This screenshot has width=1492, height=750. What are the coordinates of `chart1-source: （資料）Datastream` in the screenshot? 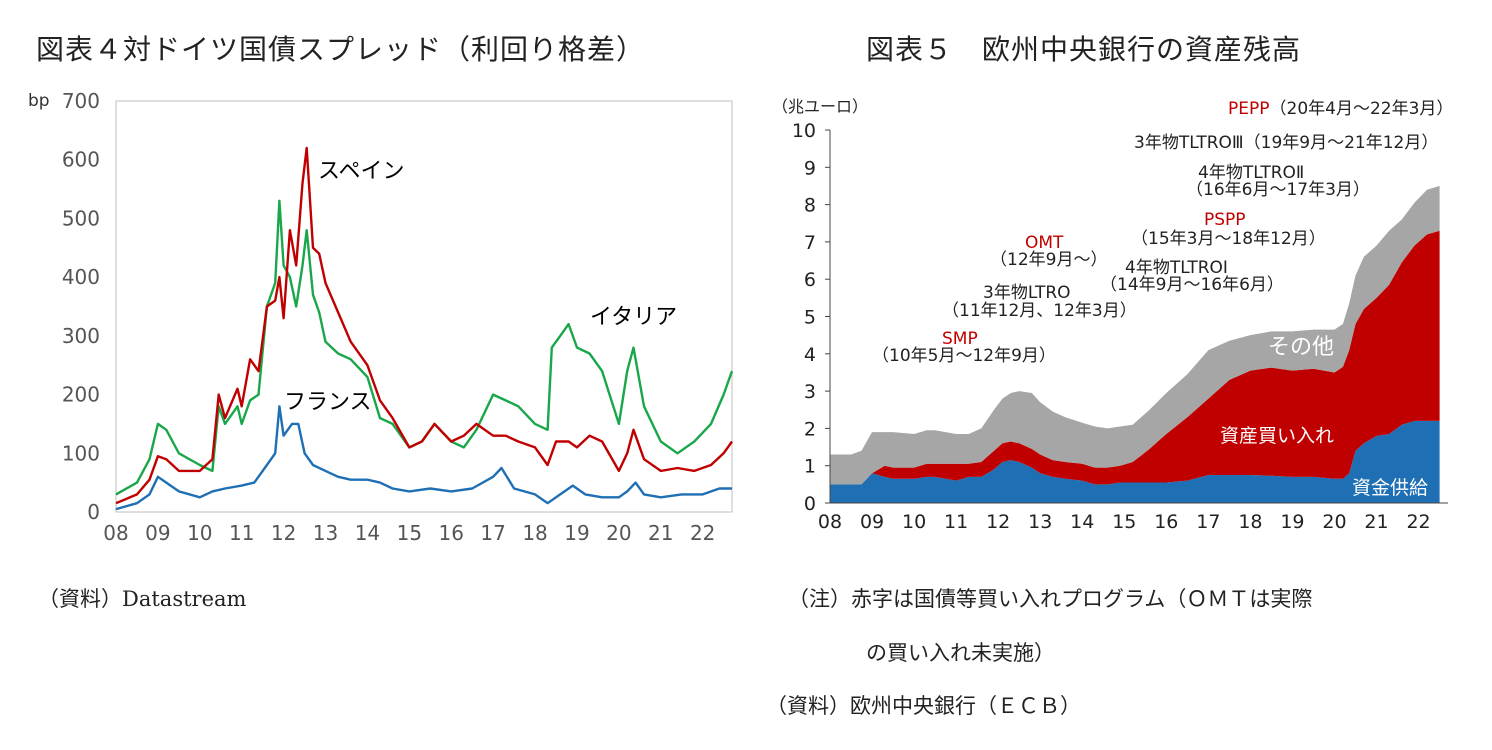 It's located at (142, 599).